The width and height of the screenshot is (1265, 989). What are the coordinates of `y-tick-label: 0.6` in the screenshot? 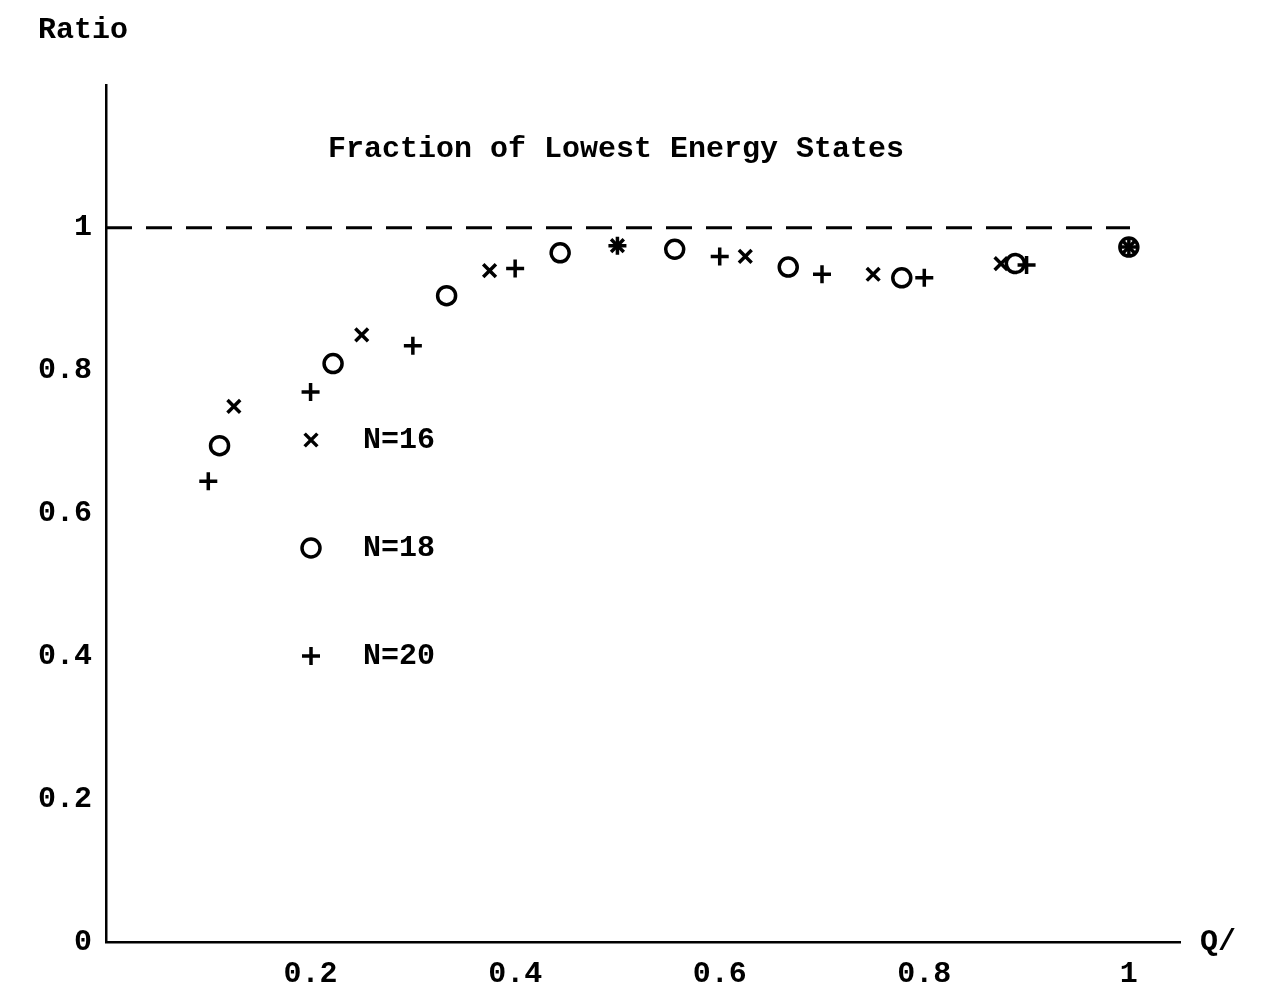 It's located at (64, 513).